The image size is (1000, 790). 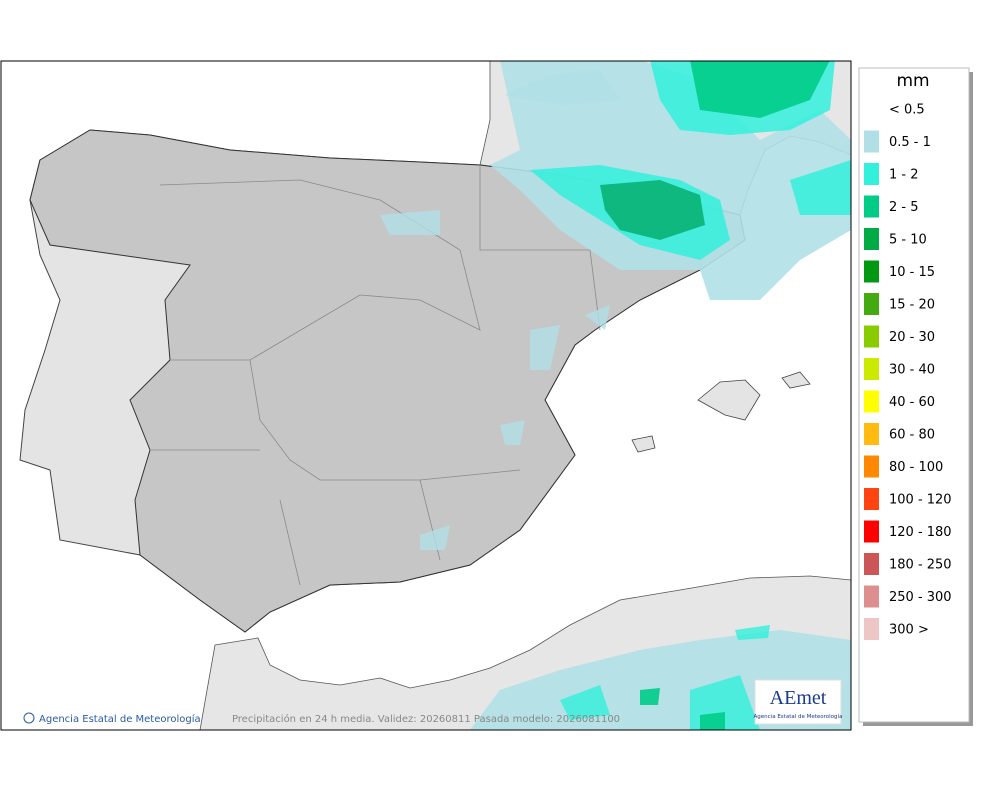 What do you see at coordinates (912, 370) in the screenshot?
I see `legend-label: 30 - 40` at bounding box center [912, 370].